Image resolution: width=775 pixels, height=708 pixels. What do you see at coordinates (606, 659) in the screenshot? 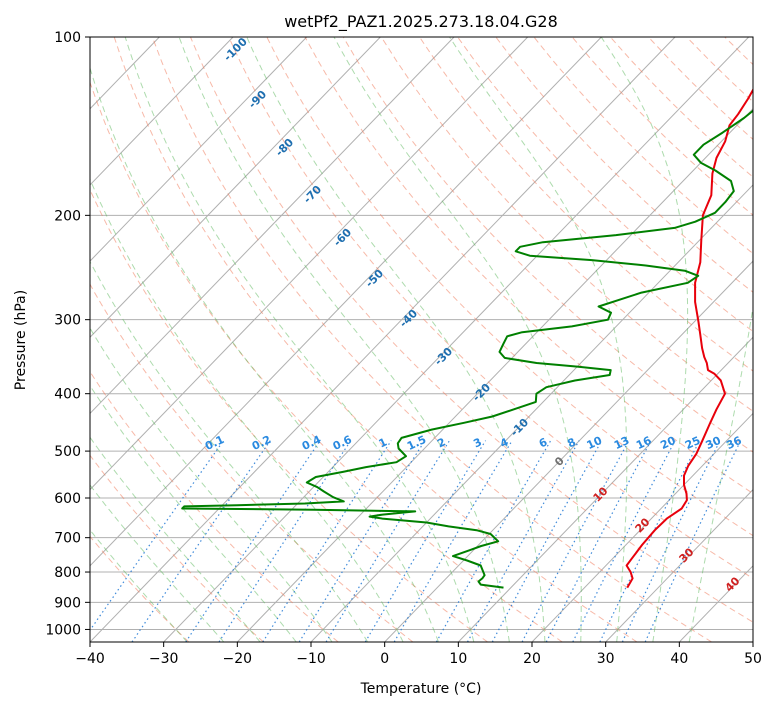
I see `x-tick-label: 30` at bounding box center [606, 659].